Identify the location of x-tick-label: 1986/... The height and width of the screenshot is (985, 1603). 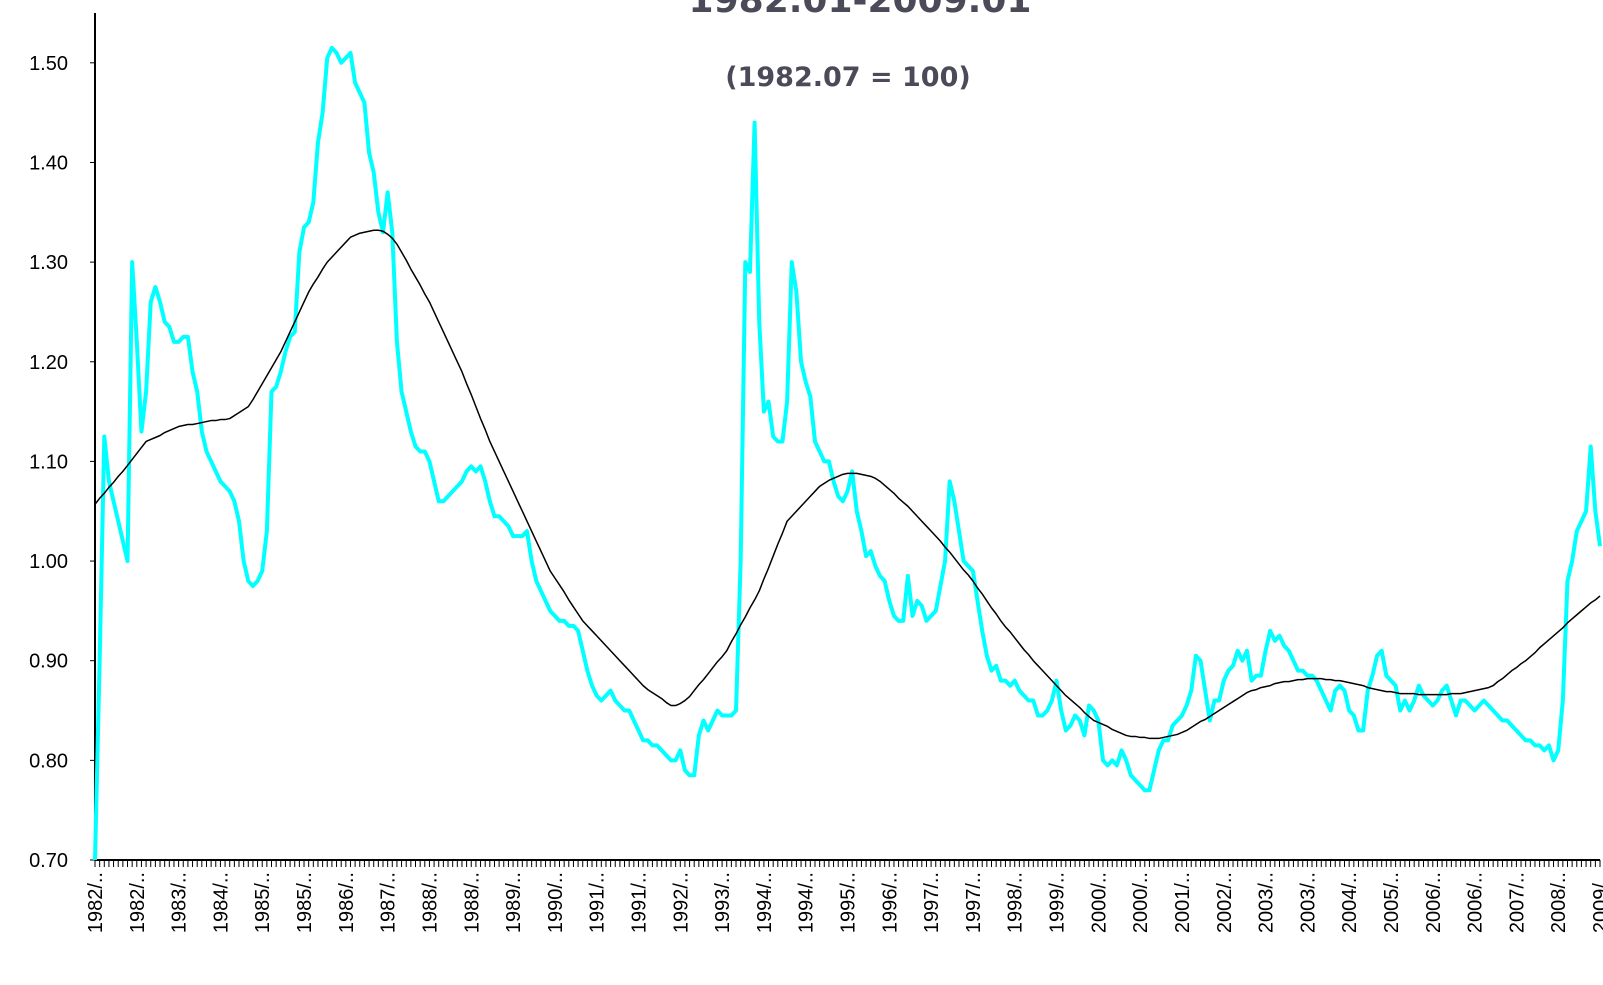
(347, 902).